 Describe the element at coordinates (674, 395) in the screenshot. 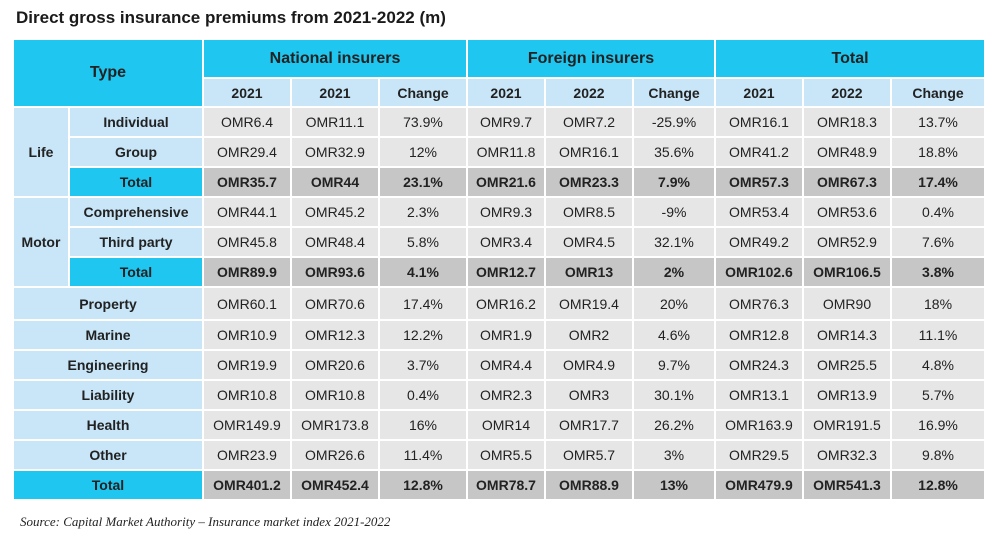

I see `table-cell: 30.1%` at that location.